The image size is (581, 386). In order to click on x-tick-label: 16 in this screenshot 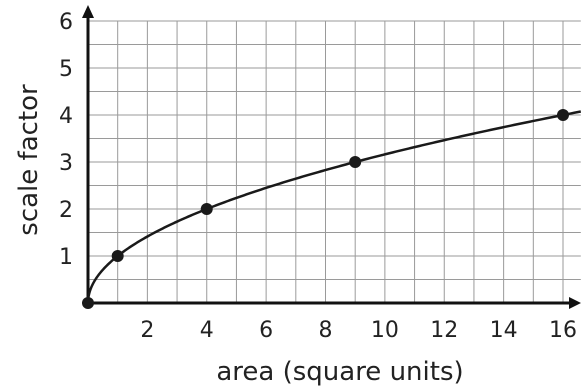, I will do `click(563, 330)`.